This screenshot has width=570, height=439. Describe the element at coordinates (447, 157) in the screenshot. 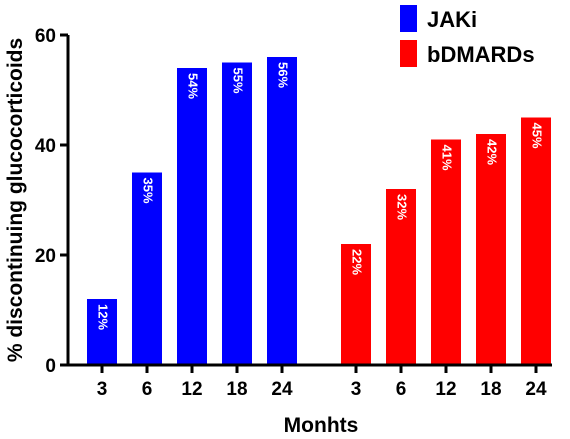

I see `bar-value-label: 41%` at that location.